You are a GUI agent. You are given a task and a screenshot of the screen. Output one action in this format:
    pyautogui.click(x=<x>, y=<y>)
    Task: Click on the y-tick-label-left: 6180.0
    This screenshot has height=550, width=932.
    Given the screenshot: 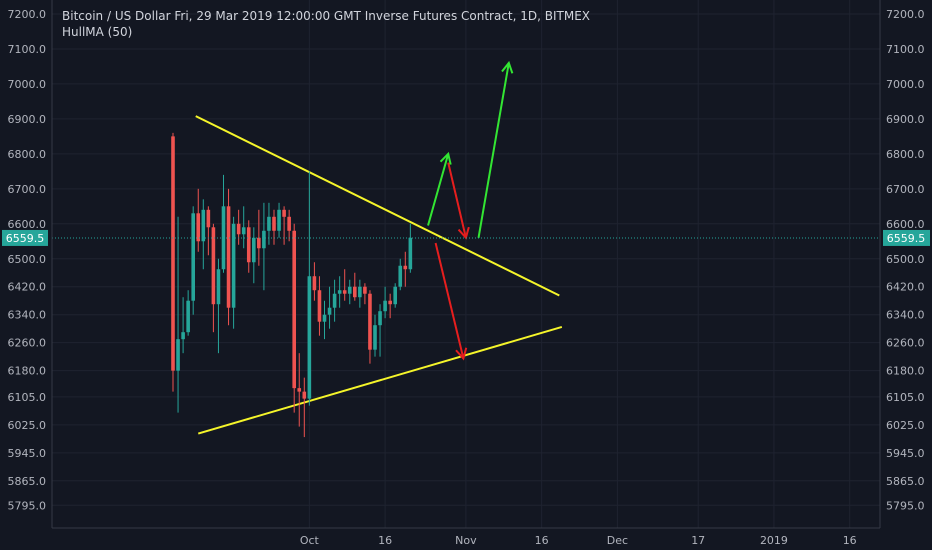 What is the action you would take?
    pyautogui.click(x=27, y=371)
    